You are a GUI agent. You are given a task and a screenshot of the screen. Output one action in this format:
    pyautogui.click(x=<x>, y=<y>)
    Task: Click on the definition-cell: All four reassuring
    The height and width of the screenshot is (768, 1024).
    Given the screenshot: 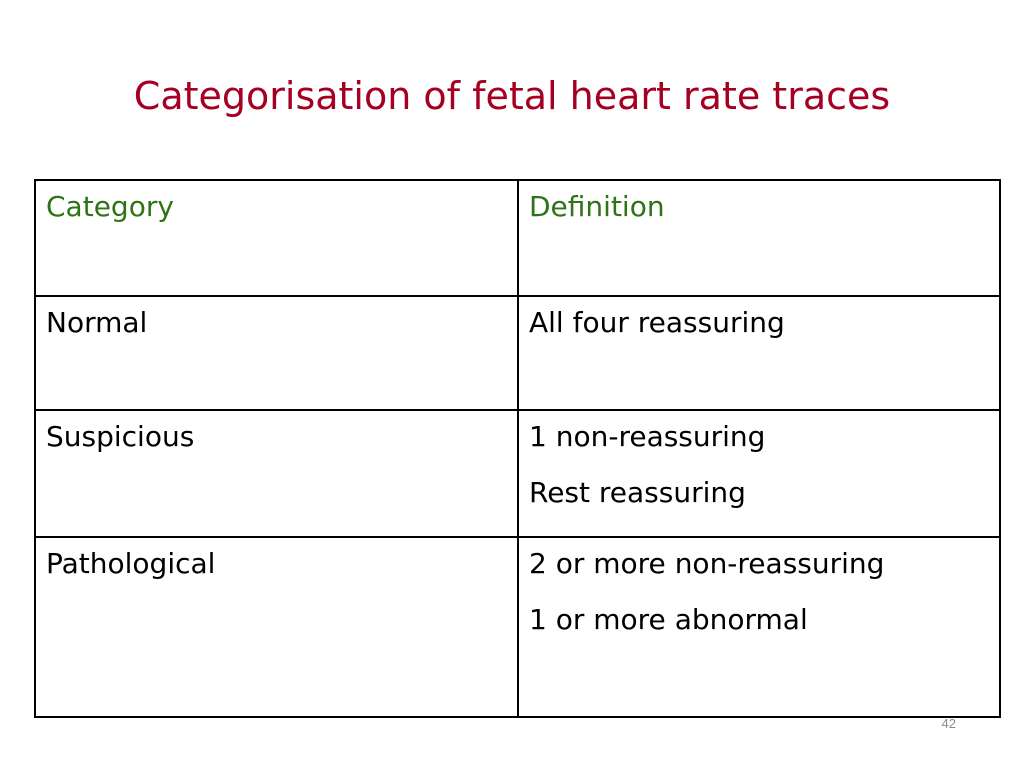 What is the action you would take?
    pyautogui.click(x=759, y=353)
    